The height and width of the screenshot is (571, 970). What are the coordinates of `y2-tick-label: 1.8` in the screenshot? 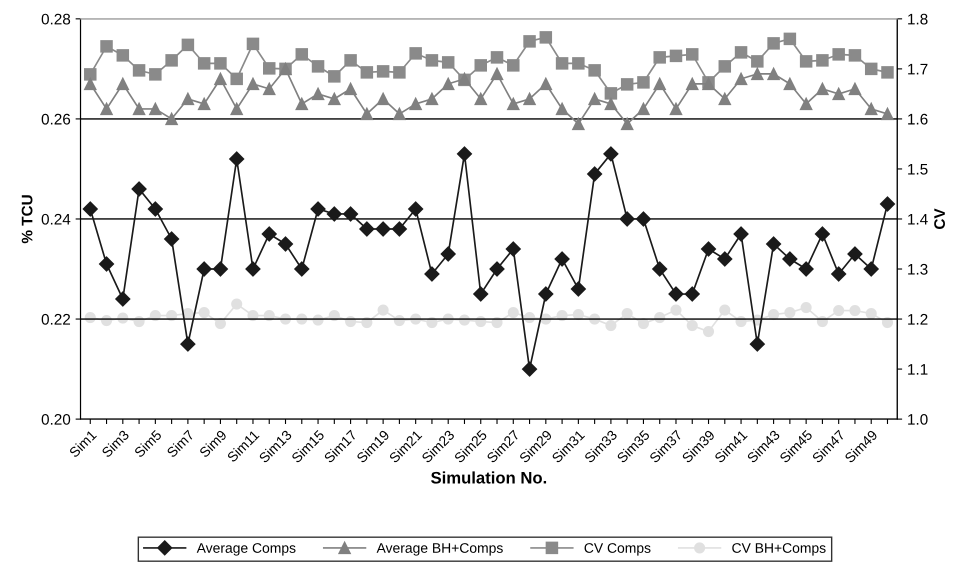 It's located at (918, 19).